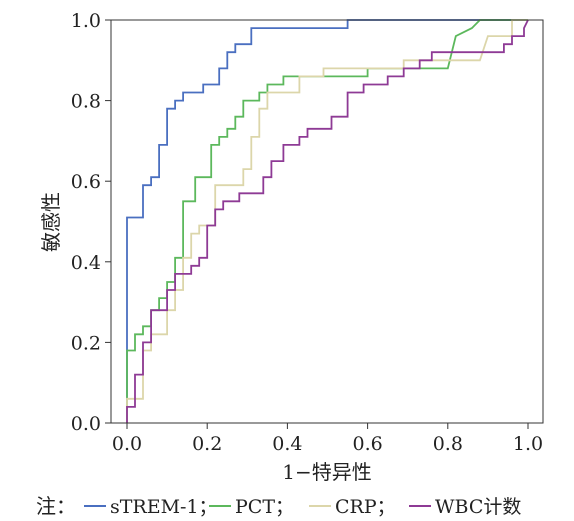  I want to click on y-tick-label: 1.0, so click(86, 21).